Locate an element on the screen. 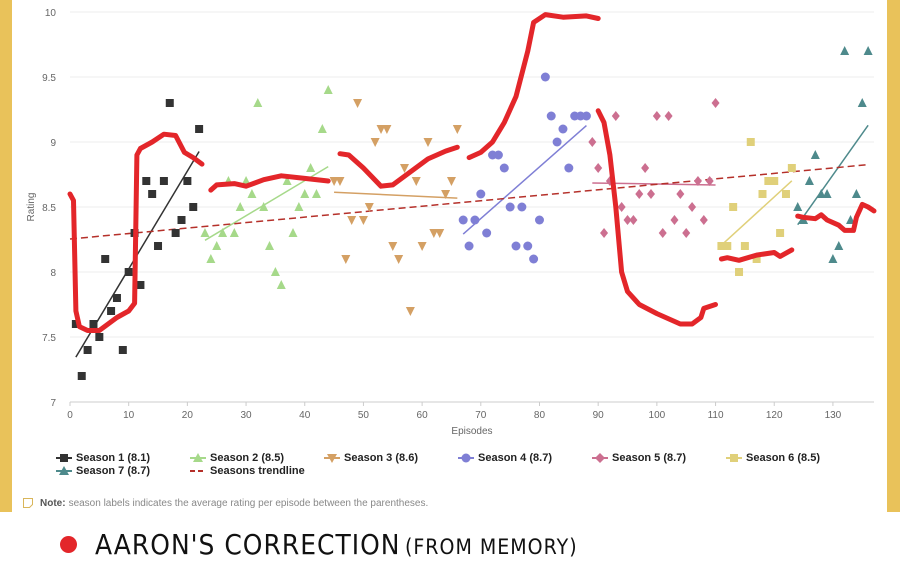 This screenshot has height=578, width=900. legend-item-trendline: Seasons trendline is located at coordinates (247, 471).